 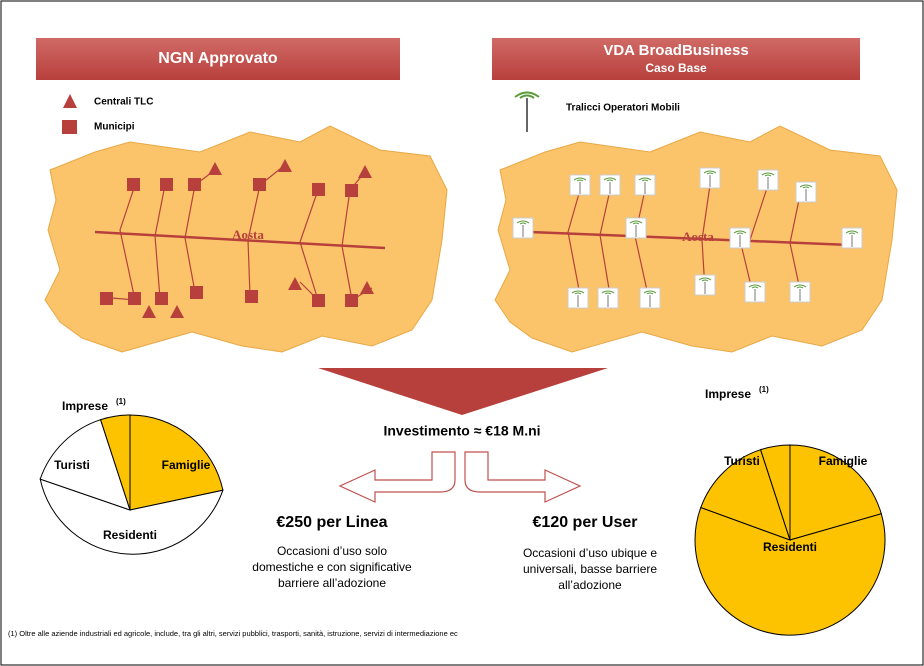 I want to click on down-arrow, so click(x=463, y=391).